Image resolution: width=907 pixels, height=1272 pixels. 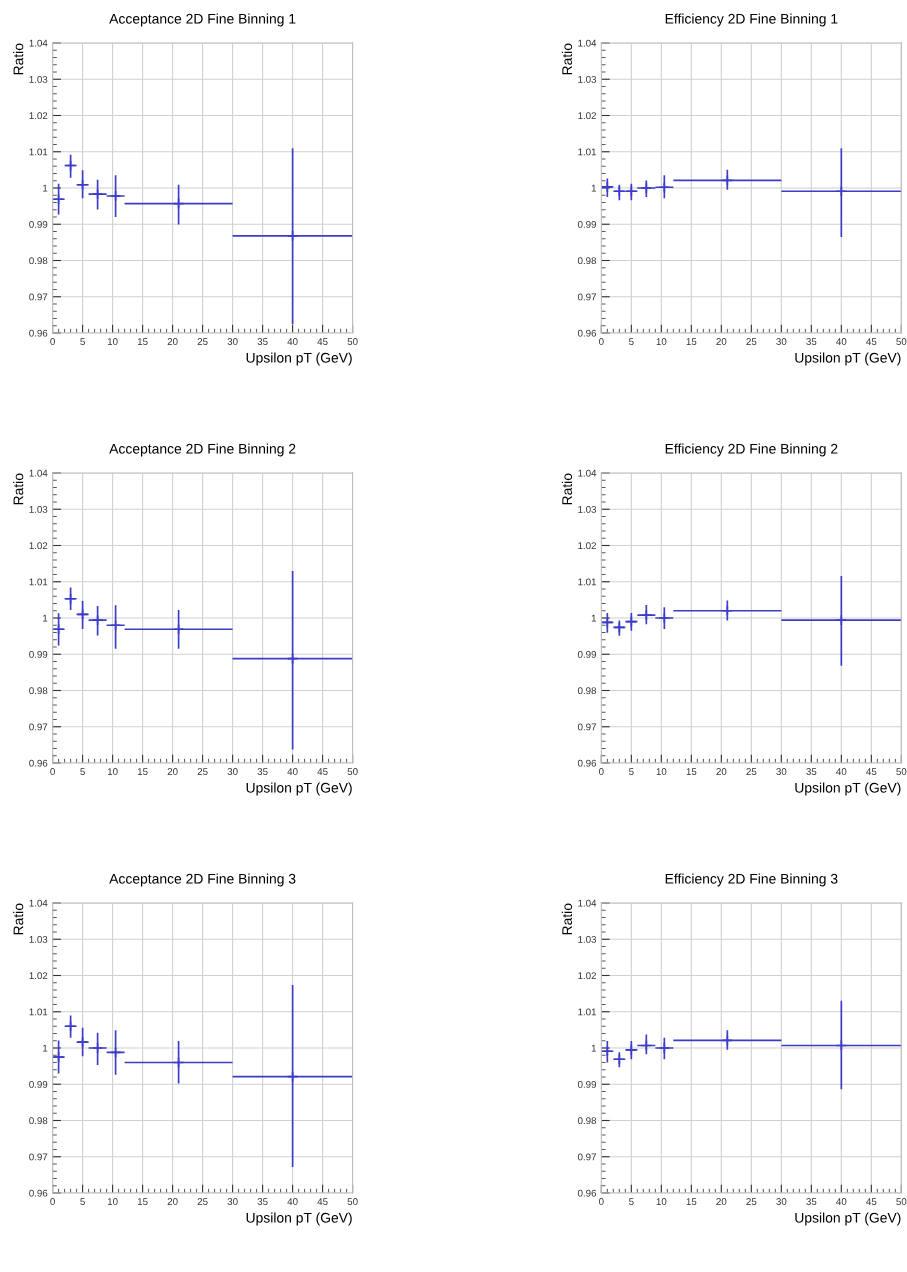 What do you see at coordinates (751, 880) in the screenshot?
I see `chart-title: Efficiency 2D Fine Binning 3` at bounding box center [751, 880].